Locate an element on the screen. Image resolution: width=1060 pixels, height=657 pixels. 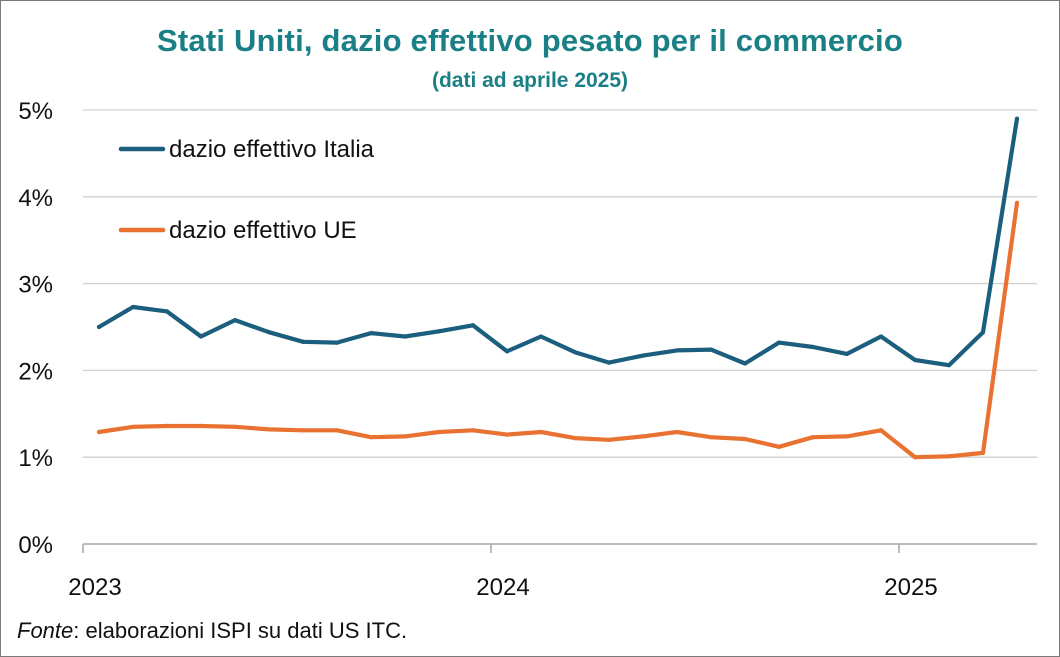
y-tick-label: 4% is located at coordinates (35, 198).